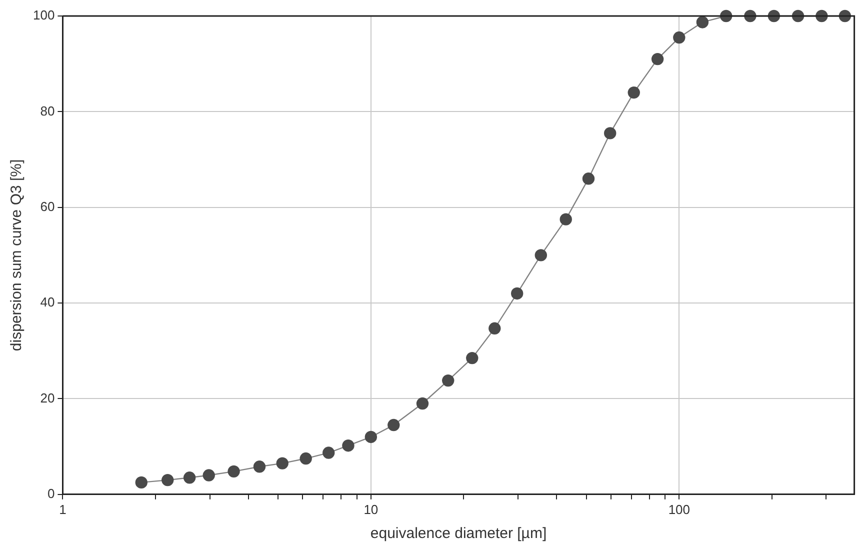 The image size is (861, 553). I want to click on x-axis-title: equivalence diameter [µm], so click(458, 533).